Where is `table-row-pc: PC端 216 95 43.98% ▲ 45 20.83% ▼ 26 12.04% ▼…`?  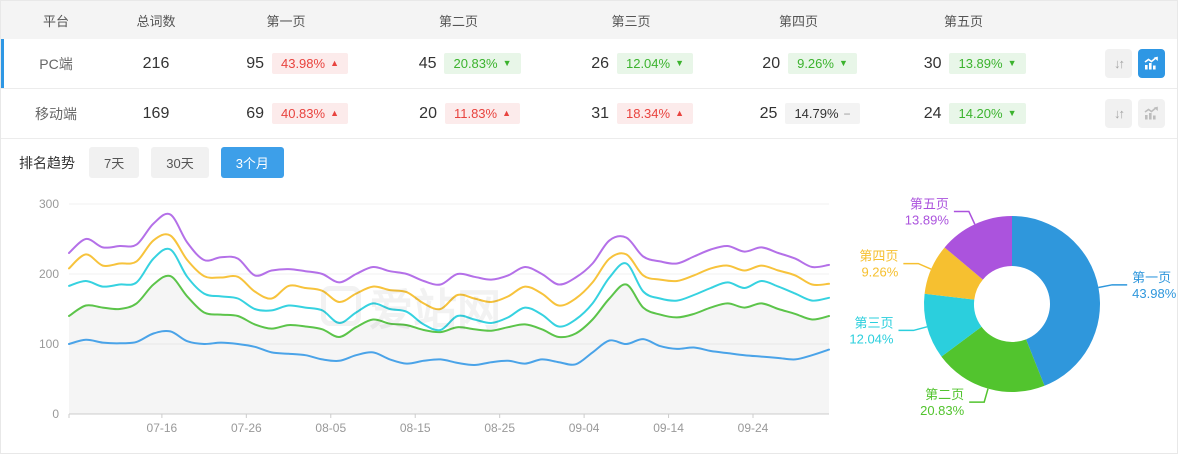
table-row-pc: PC端 216 95 43.98% ▲ 45 20.83% ▼ 26 12.04% ▼… is located at coordinates (589, 64).